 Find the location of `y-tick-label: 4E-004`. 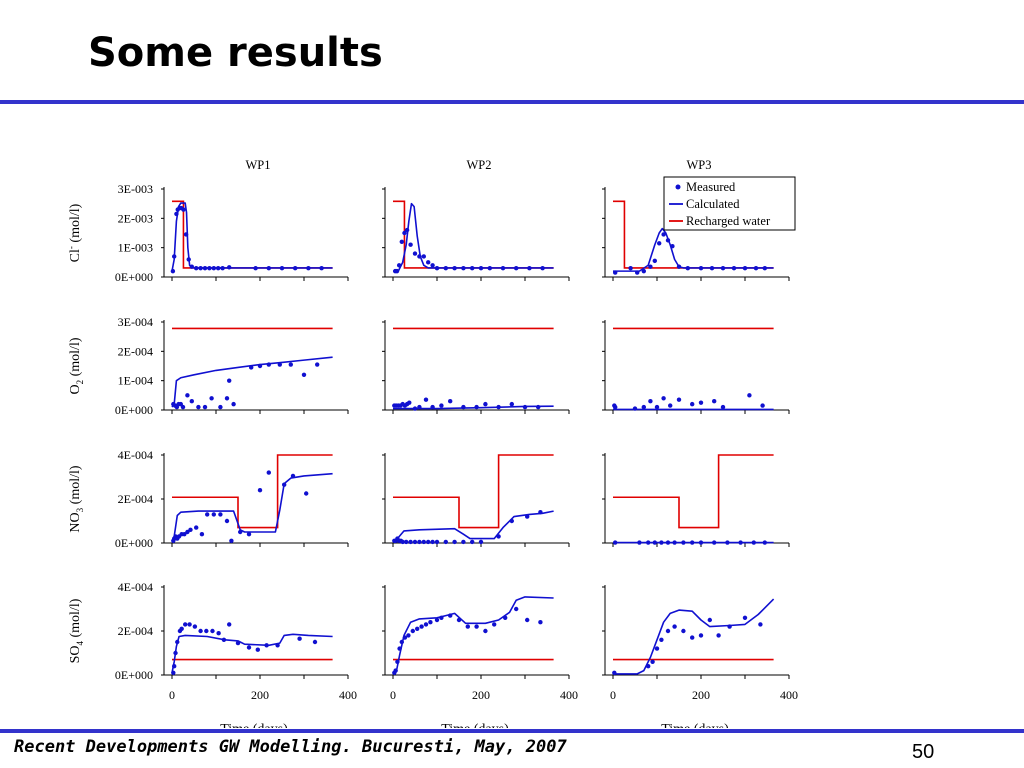

y-tick-label: 4E-004 is located at coordinates (135, 455).